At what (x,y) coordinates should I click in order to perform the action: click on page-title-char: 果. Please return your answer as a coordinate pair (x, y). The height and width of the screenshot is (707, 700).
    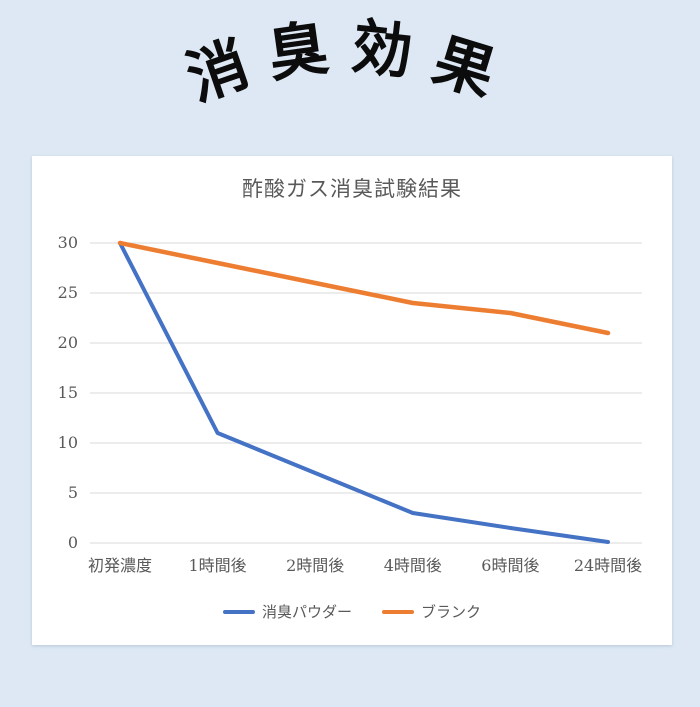
    Looking at the image, I should click on (464, 68).